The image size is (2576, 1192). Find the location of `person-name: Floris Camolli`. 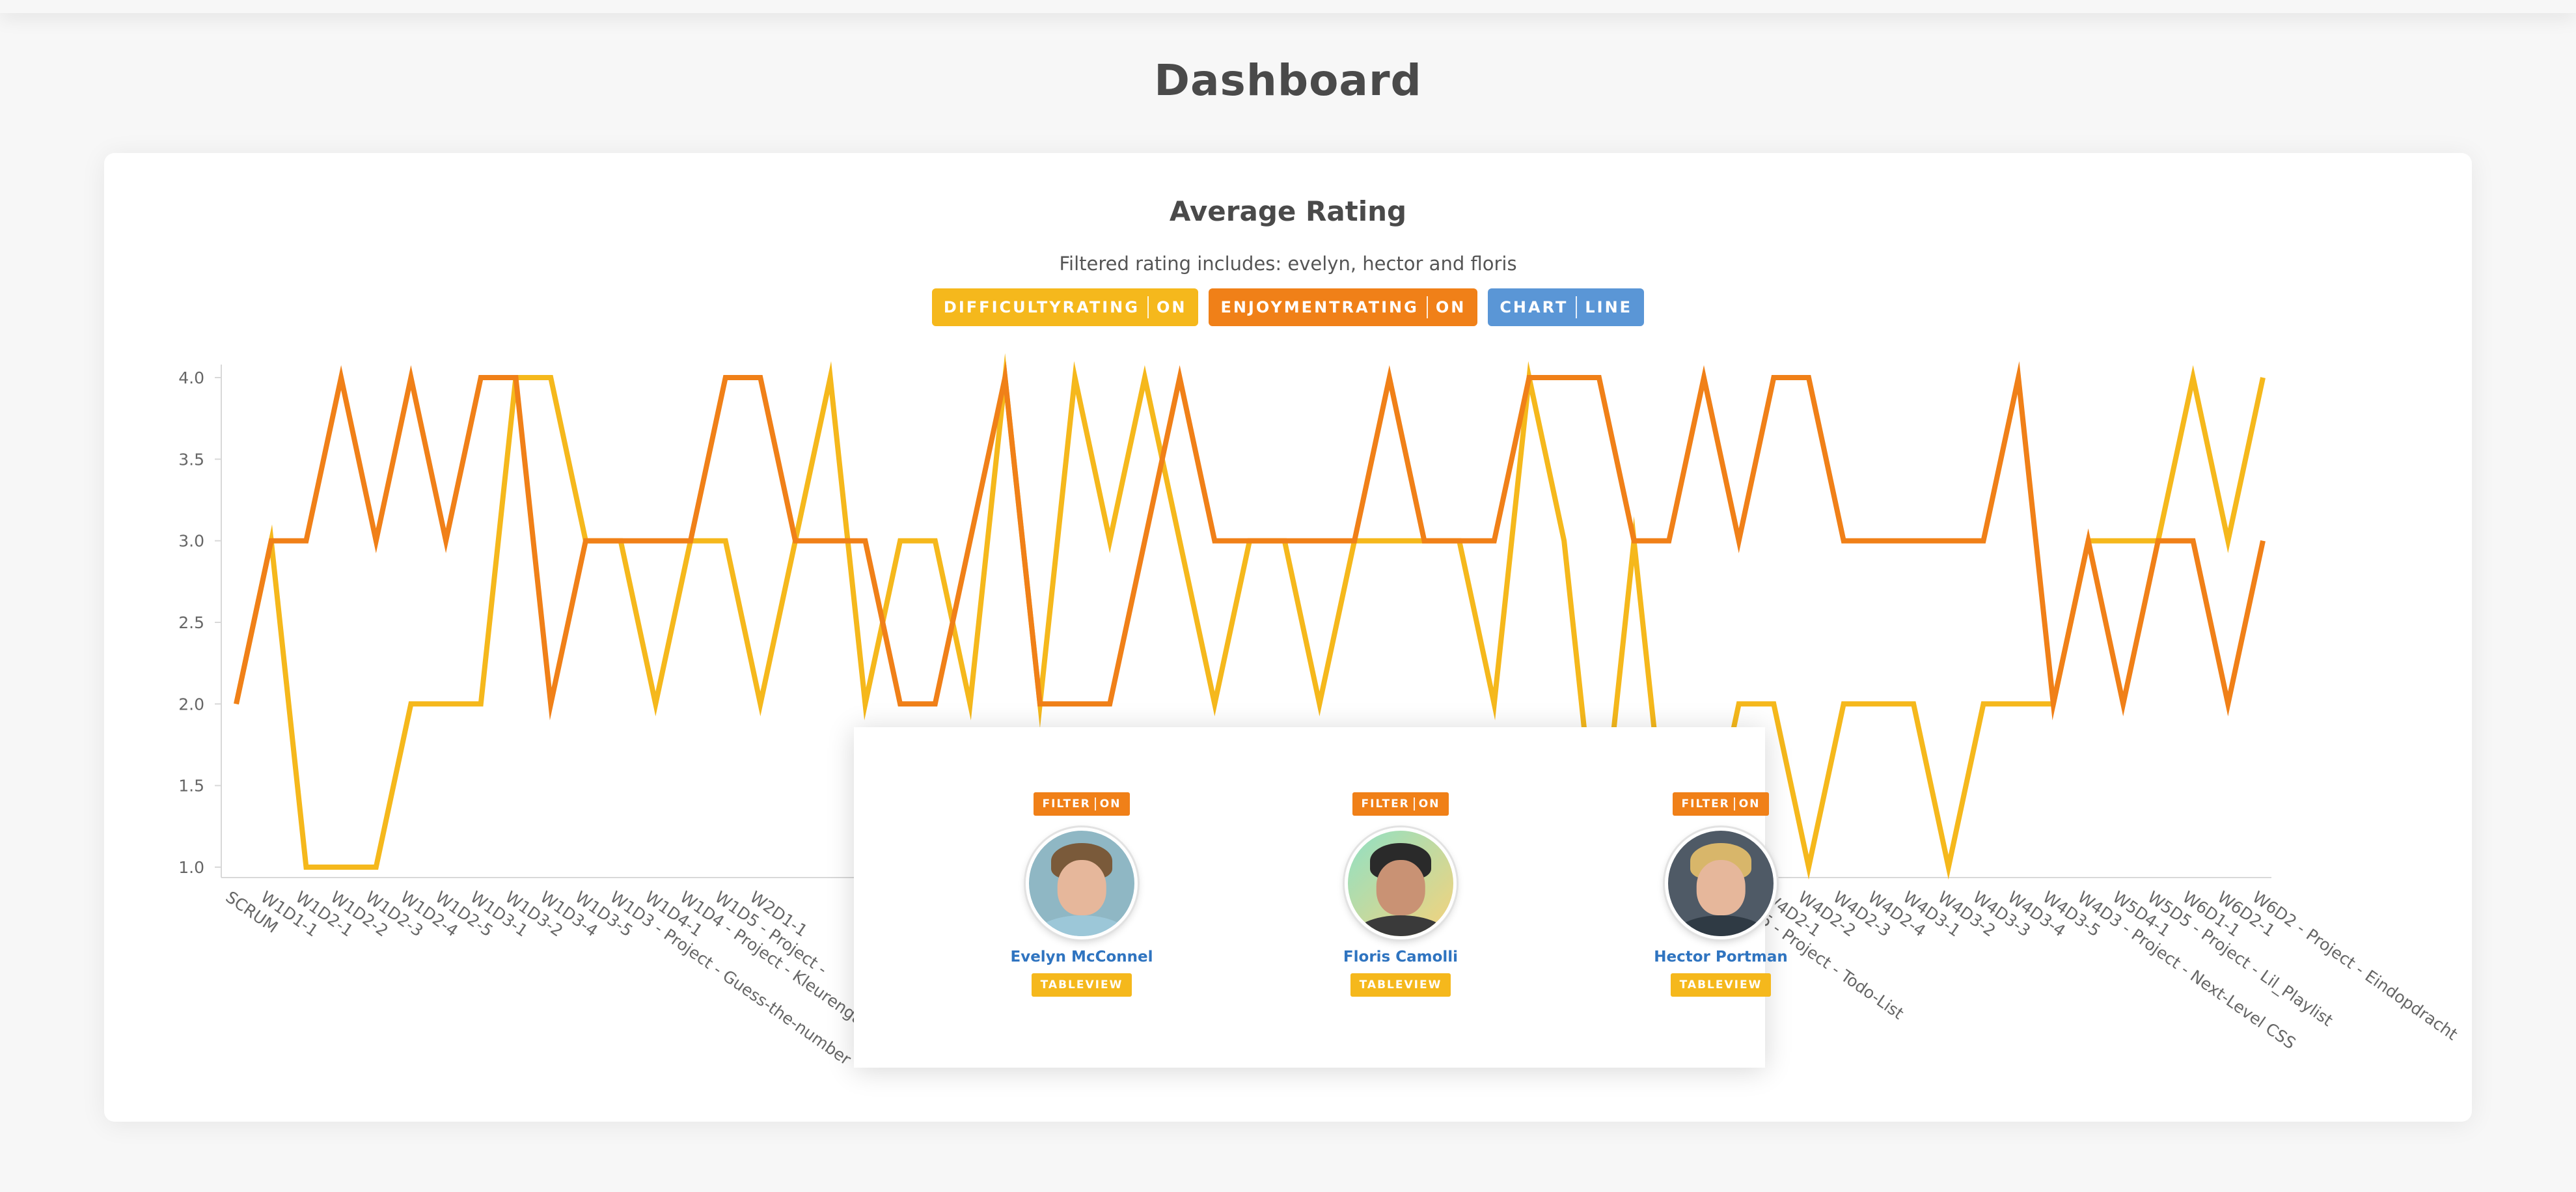

person-name: Floris Camolli is located at coordinates (1401, 957).